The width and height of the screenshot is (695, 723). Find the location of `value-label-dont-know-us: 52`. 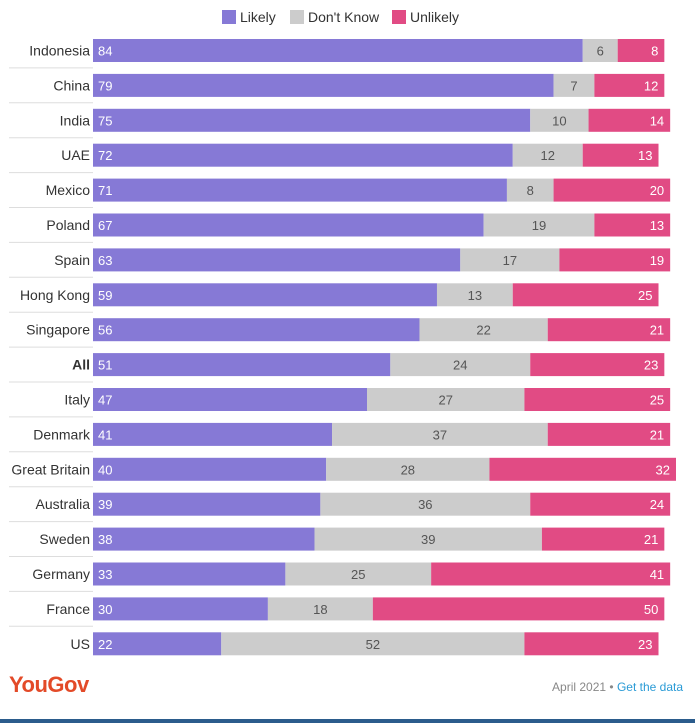

value-label-dont-know-us: 52 is located at coordinates (373, 644).